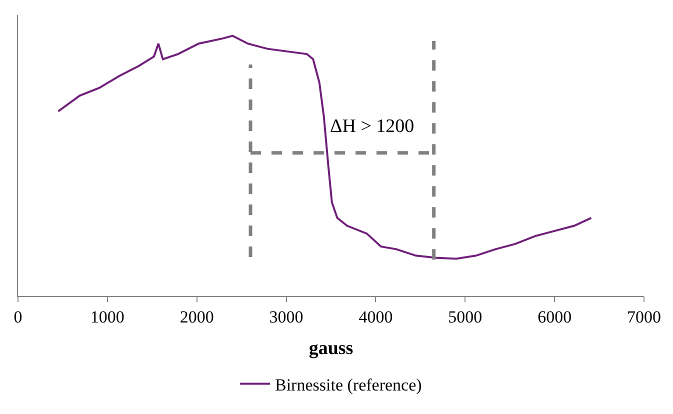  What do you see at coordinates (372, 126) in the screenshot?
I see `annotation: ΔH > 1200` at bounding box center [372, 126].